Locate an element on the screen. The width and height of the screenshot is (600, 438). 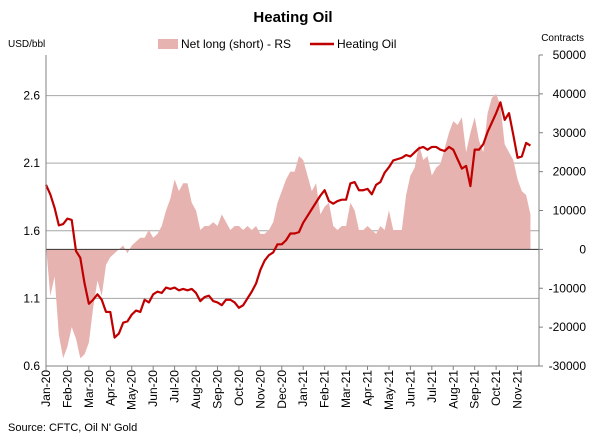
right-axis-unit: Contracts is located at coordinates (562, 38).